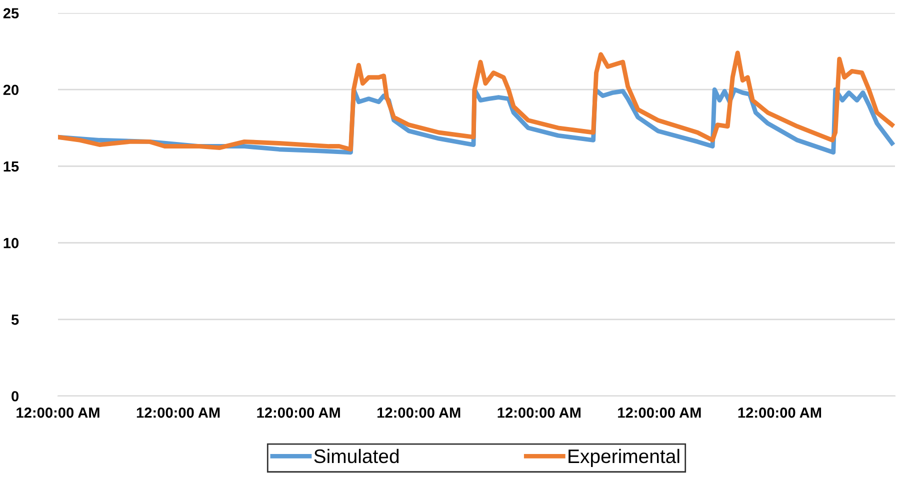  Describe the element at coordinates (624, 458) in the screenshot. I see `legend-label: Experimental` at that location.